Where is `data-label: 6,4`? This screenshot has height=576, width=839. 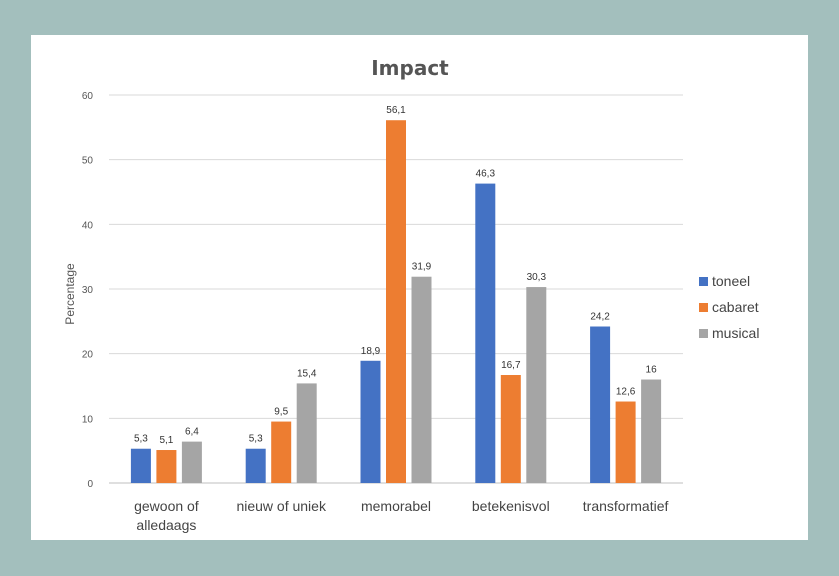
data-label: 6,4 is located at coordinates (192, 432).